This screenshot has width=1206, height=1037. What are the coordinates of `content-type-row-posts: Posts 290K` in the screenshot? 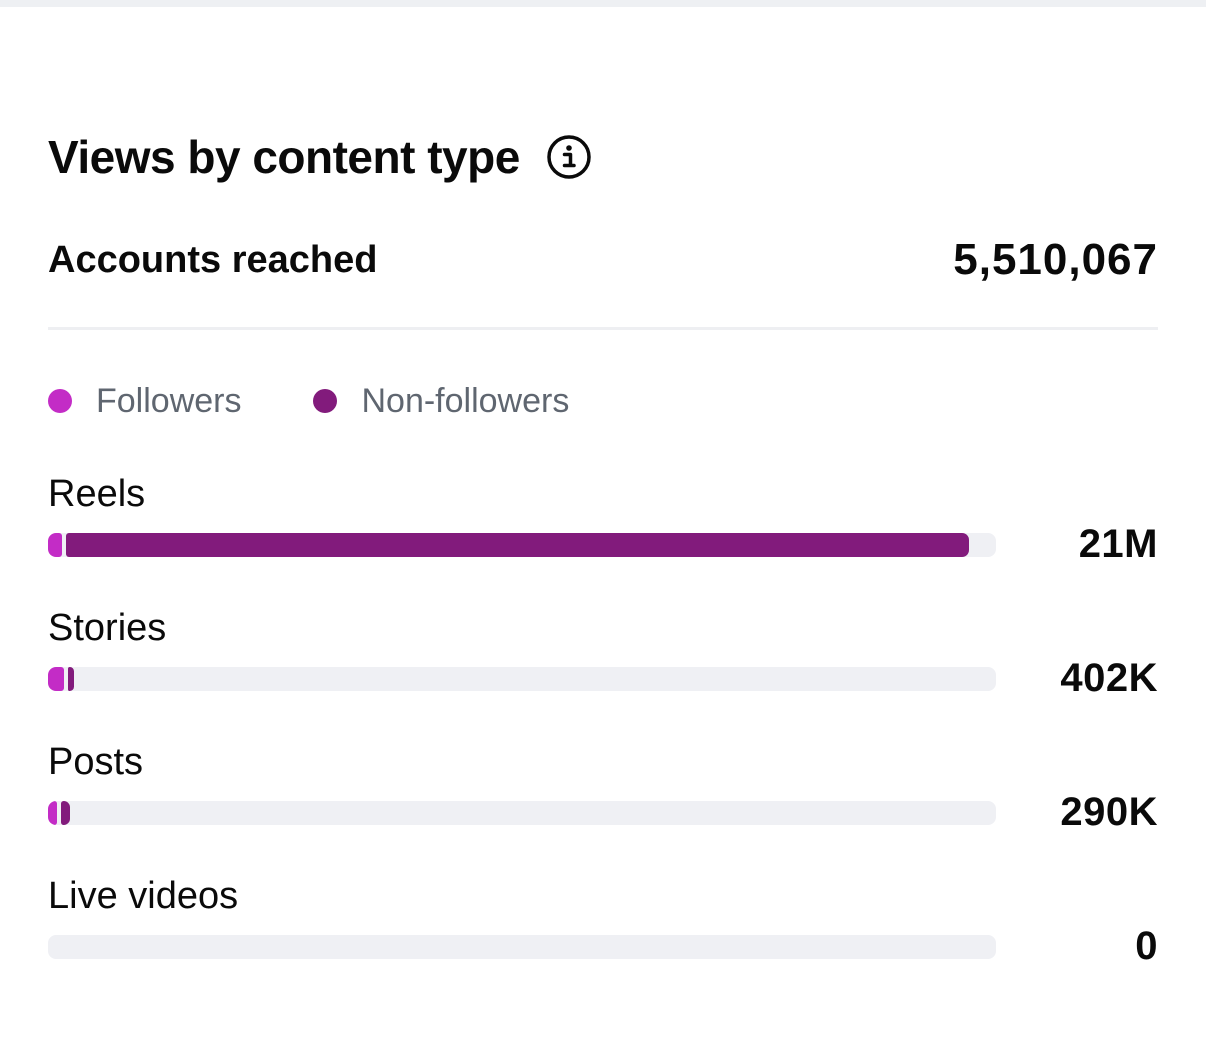 It's located at (603, 807).